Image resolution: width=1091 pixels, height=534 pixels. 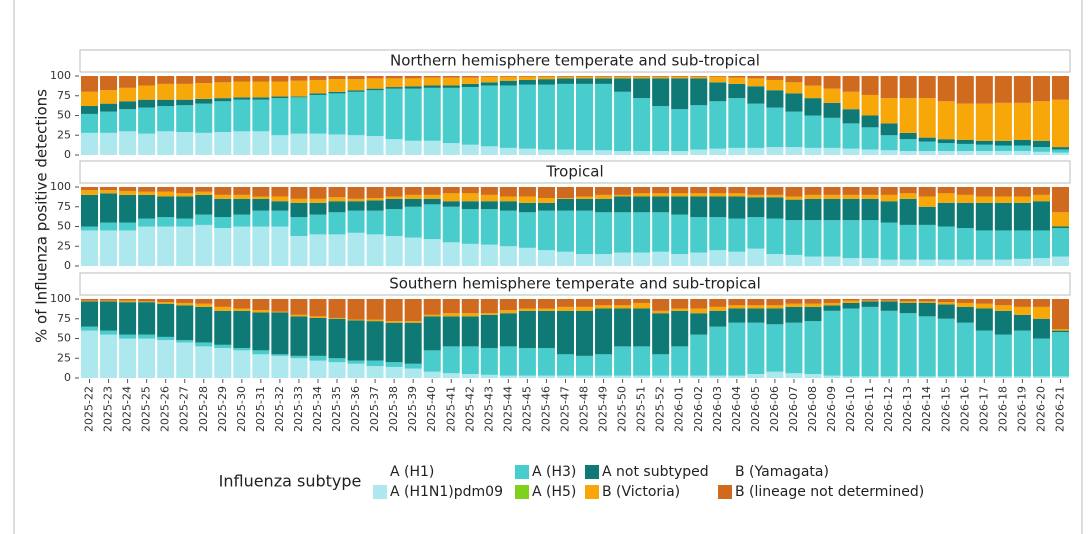 I want to click on x-tick-label: 2025-36, so click(x=355, y=409).